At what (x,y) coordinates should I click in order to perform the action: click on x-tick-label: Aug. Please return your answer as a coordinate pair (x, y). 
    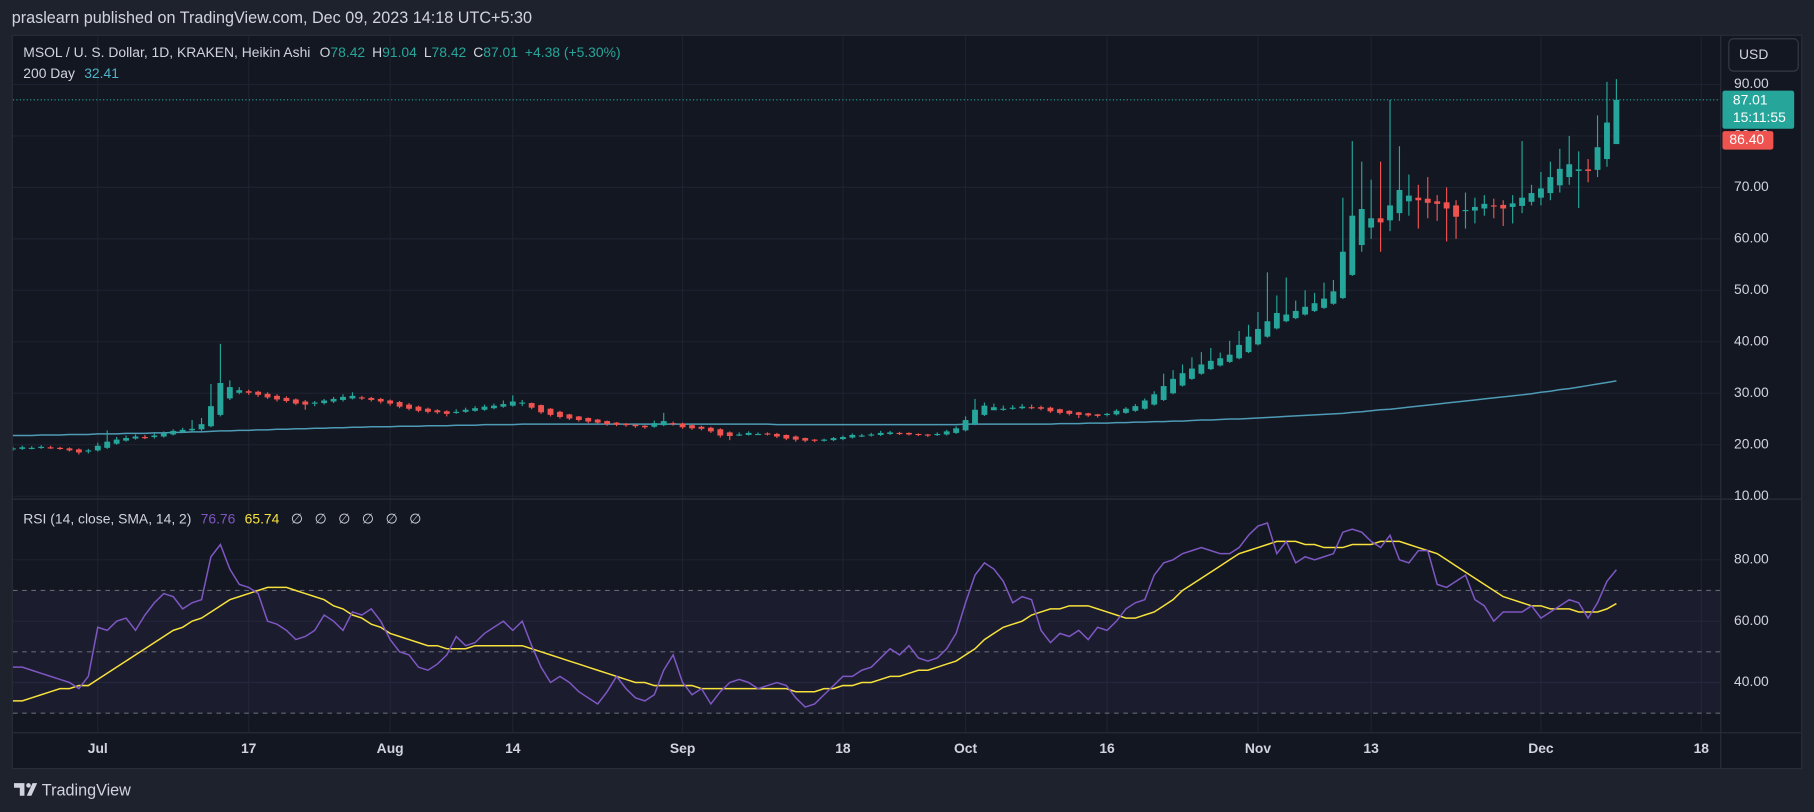
    Looking at the image, I should click on (390, 748).